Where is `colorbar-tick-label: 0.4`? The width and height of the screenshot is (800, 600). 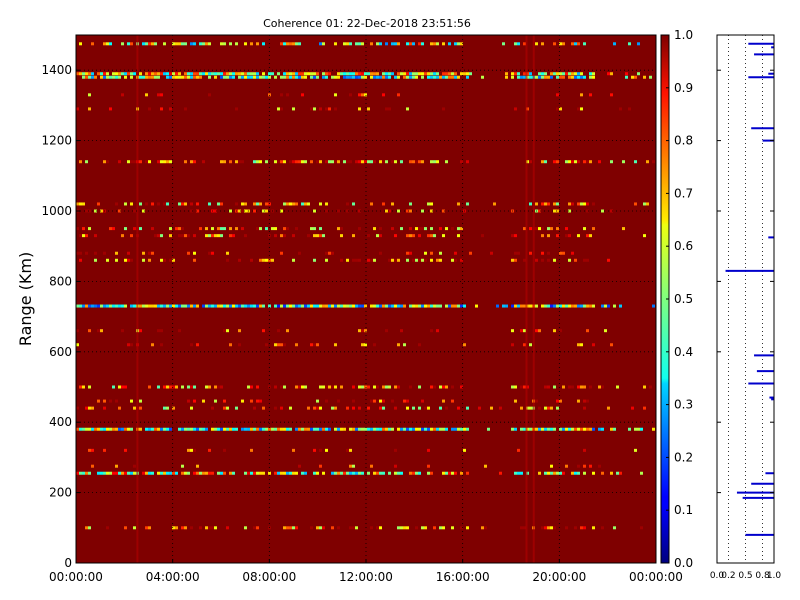 colorbar-tick-label: 0.4 is located at coordinates (683, 352).